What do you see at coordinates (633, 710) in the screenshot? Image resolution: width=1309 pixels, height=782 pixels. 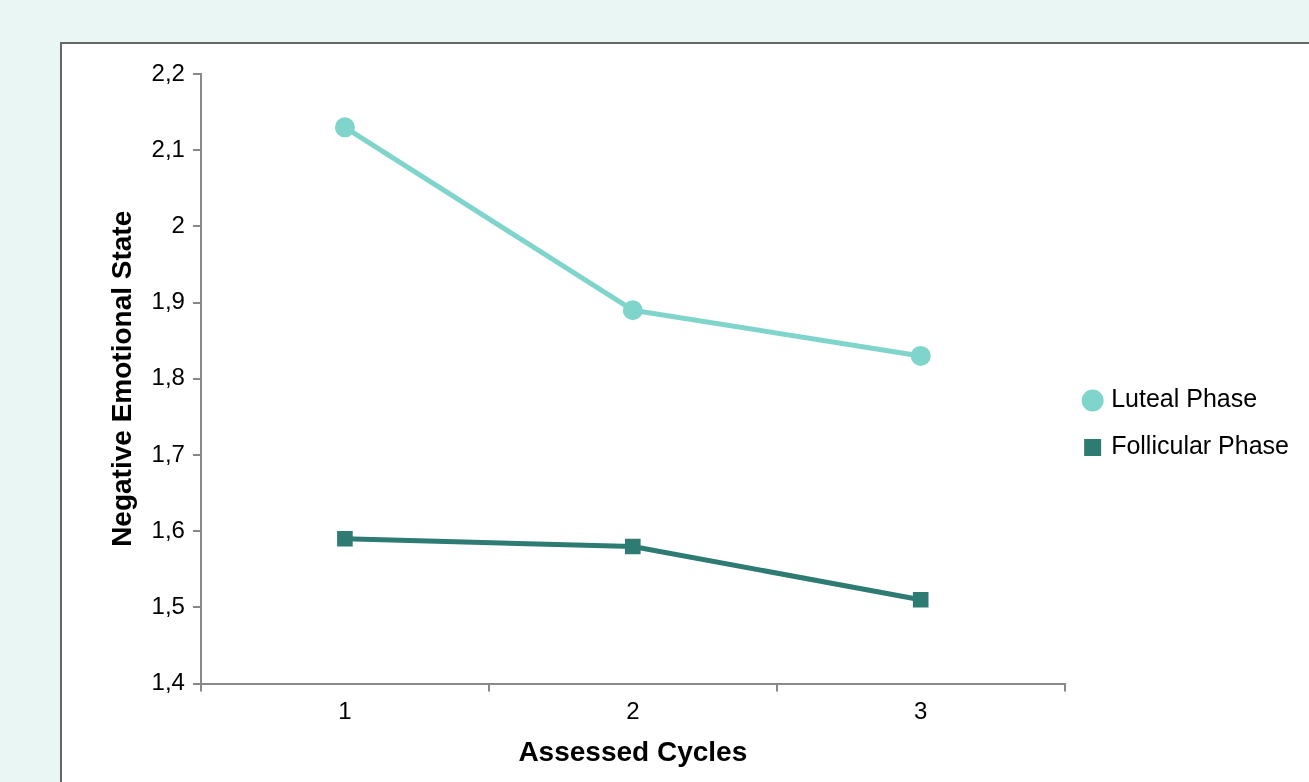 I see `x-tick-label: 2` at bounding box center [633, 710].